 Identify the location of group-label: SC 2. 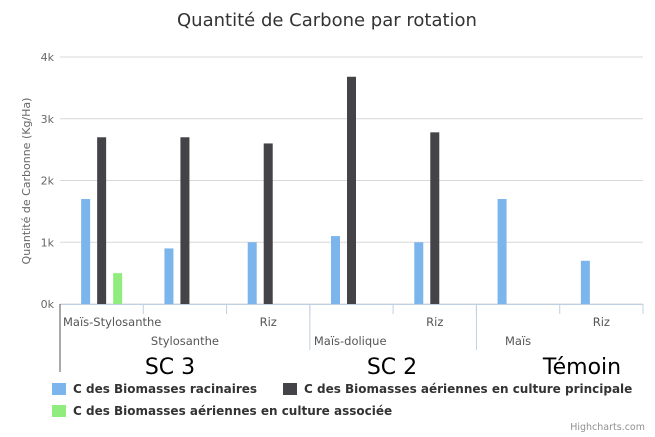
(392, 367).